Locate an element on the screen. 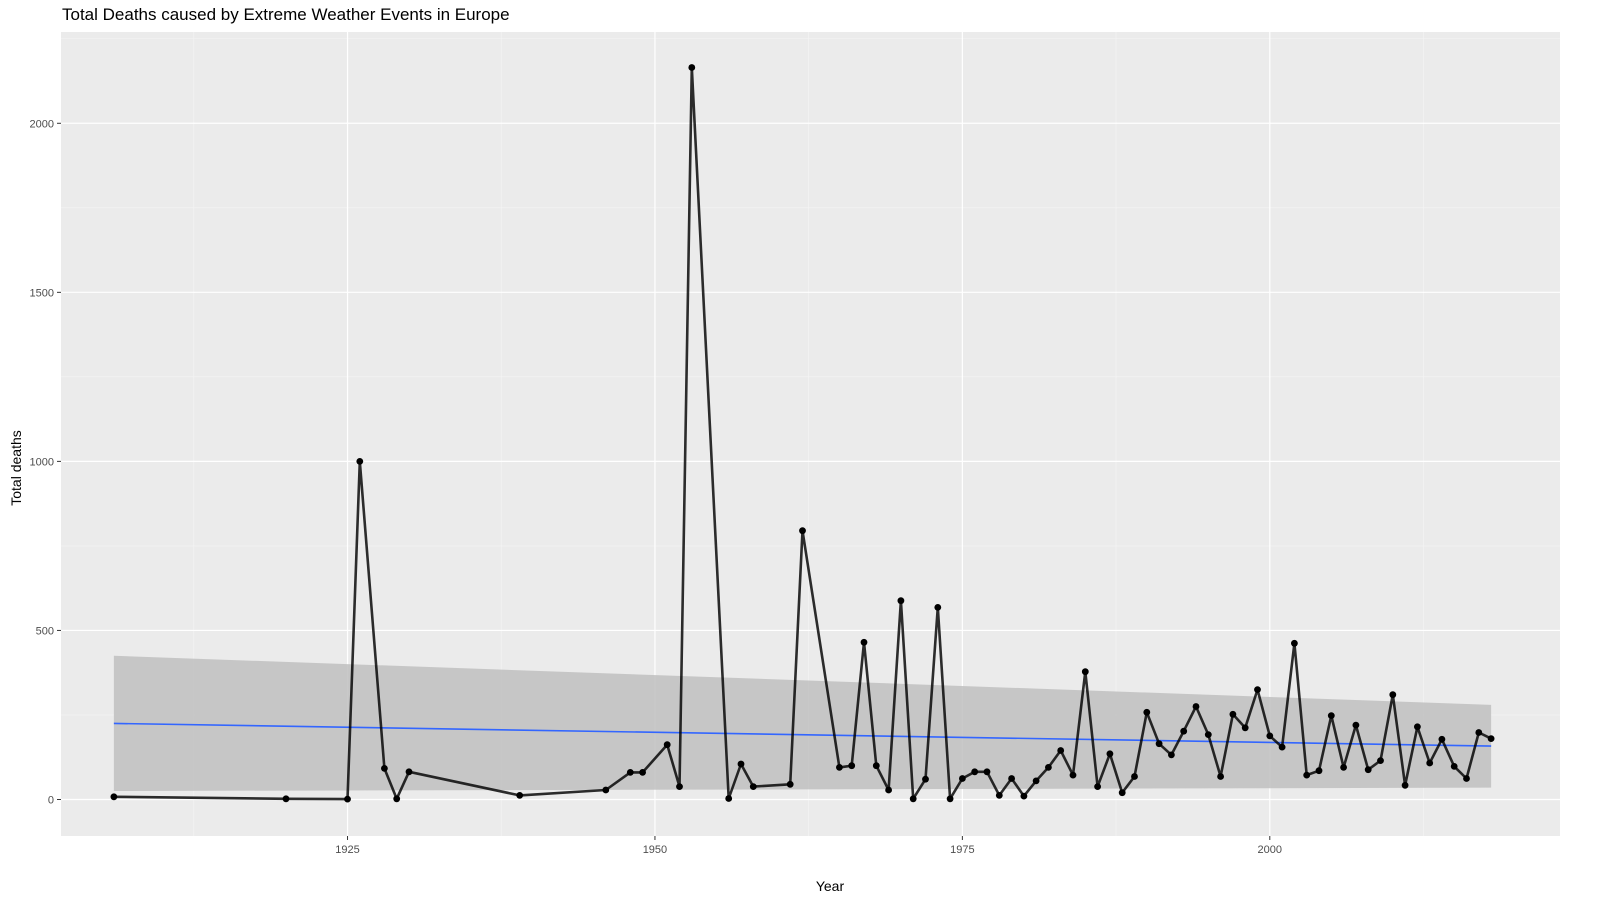 This screenshot has height=900, width=1600. y-tick-label: 1500 is located at coordinates (42, 293).